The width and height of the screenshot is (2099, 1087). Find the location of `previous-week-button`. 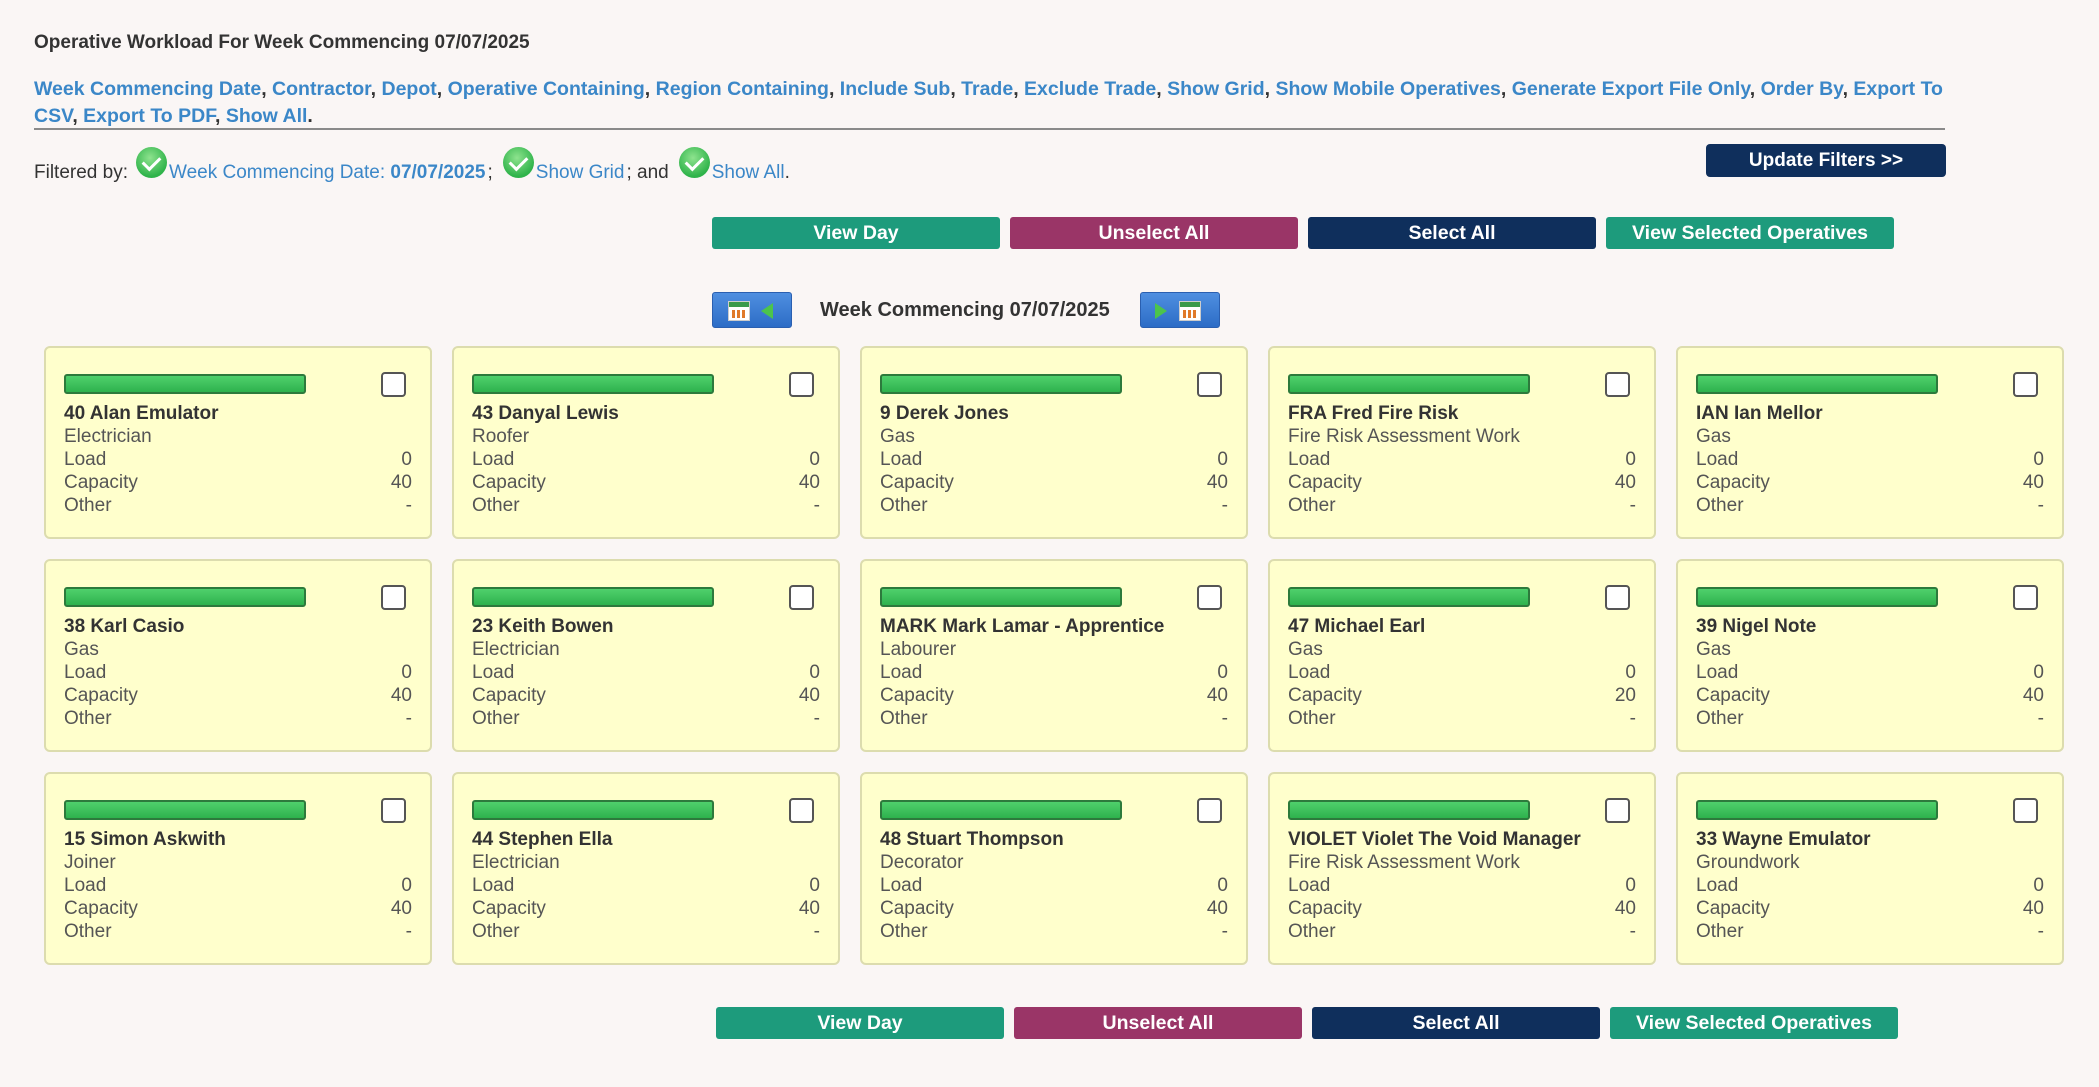

previous-week-button is located at coordinates (752, 310).